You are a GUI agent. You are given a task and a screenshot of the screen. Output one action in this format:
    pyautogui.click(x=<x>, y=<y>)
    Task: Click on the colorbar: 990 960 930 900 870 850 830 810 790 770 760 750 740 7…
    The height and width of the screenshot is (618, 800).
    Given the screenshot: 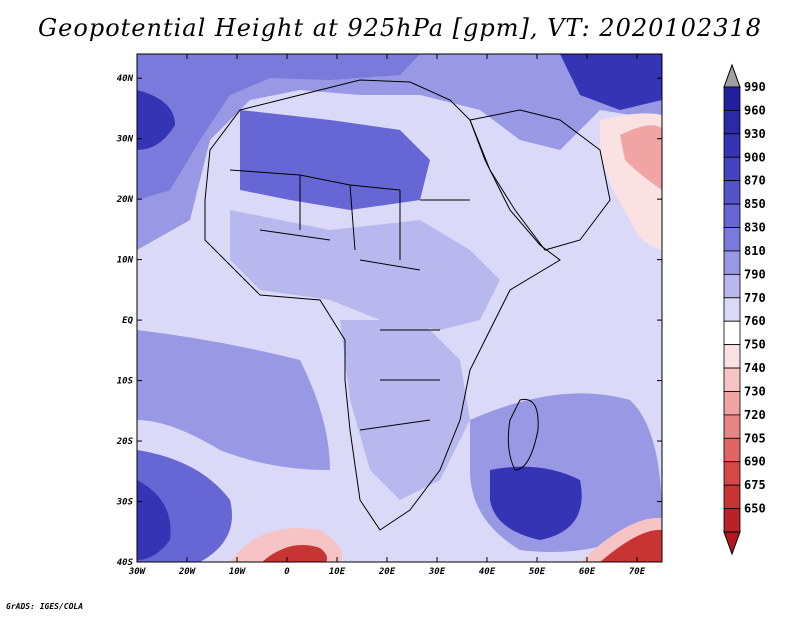 What is the action you would take?
    pyautogui.click(x=744, y=309)
    